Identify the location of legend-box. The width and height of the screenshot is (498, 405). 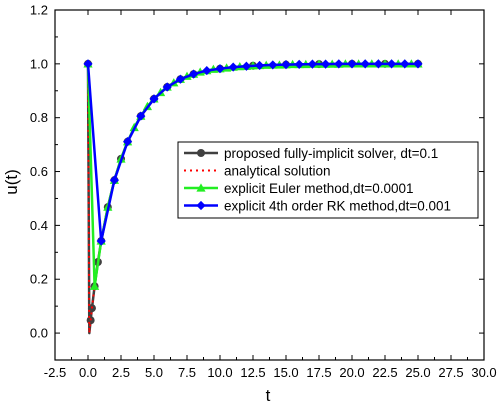
(328, 180).